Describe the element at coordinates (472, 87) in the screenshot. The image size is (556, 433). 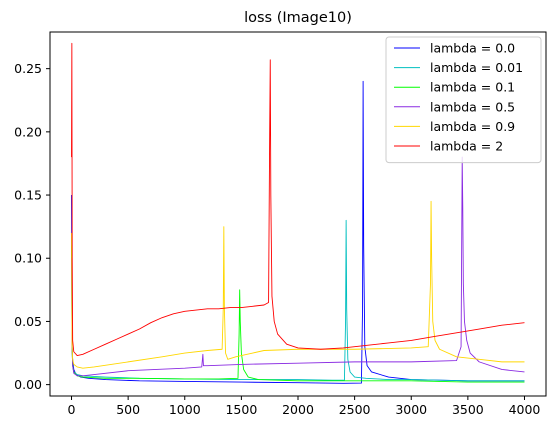
I see `legend-label: lambda = 0.1` at that location.